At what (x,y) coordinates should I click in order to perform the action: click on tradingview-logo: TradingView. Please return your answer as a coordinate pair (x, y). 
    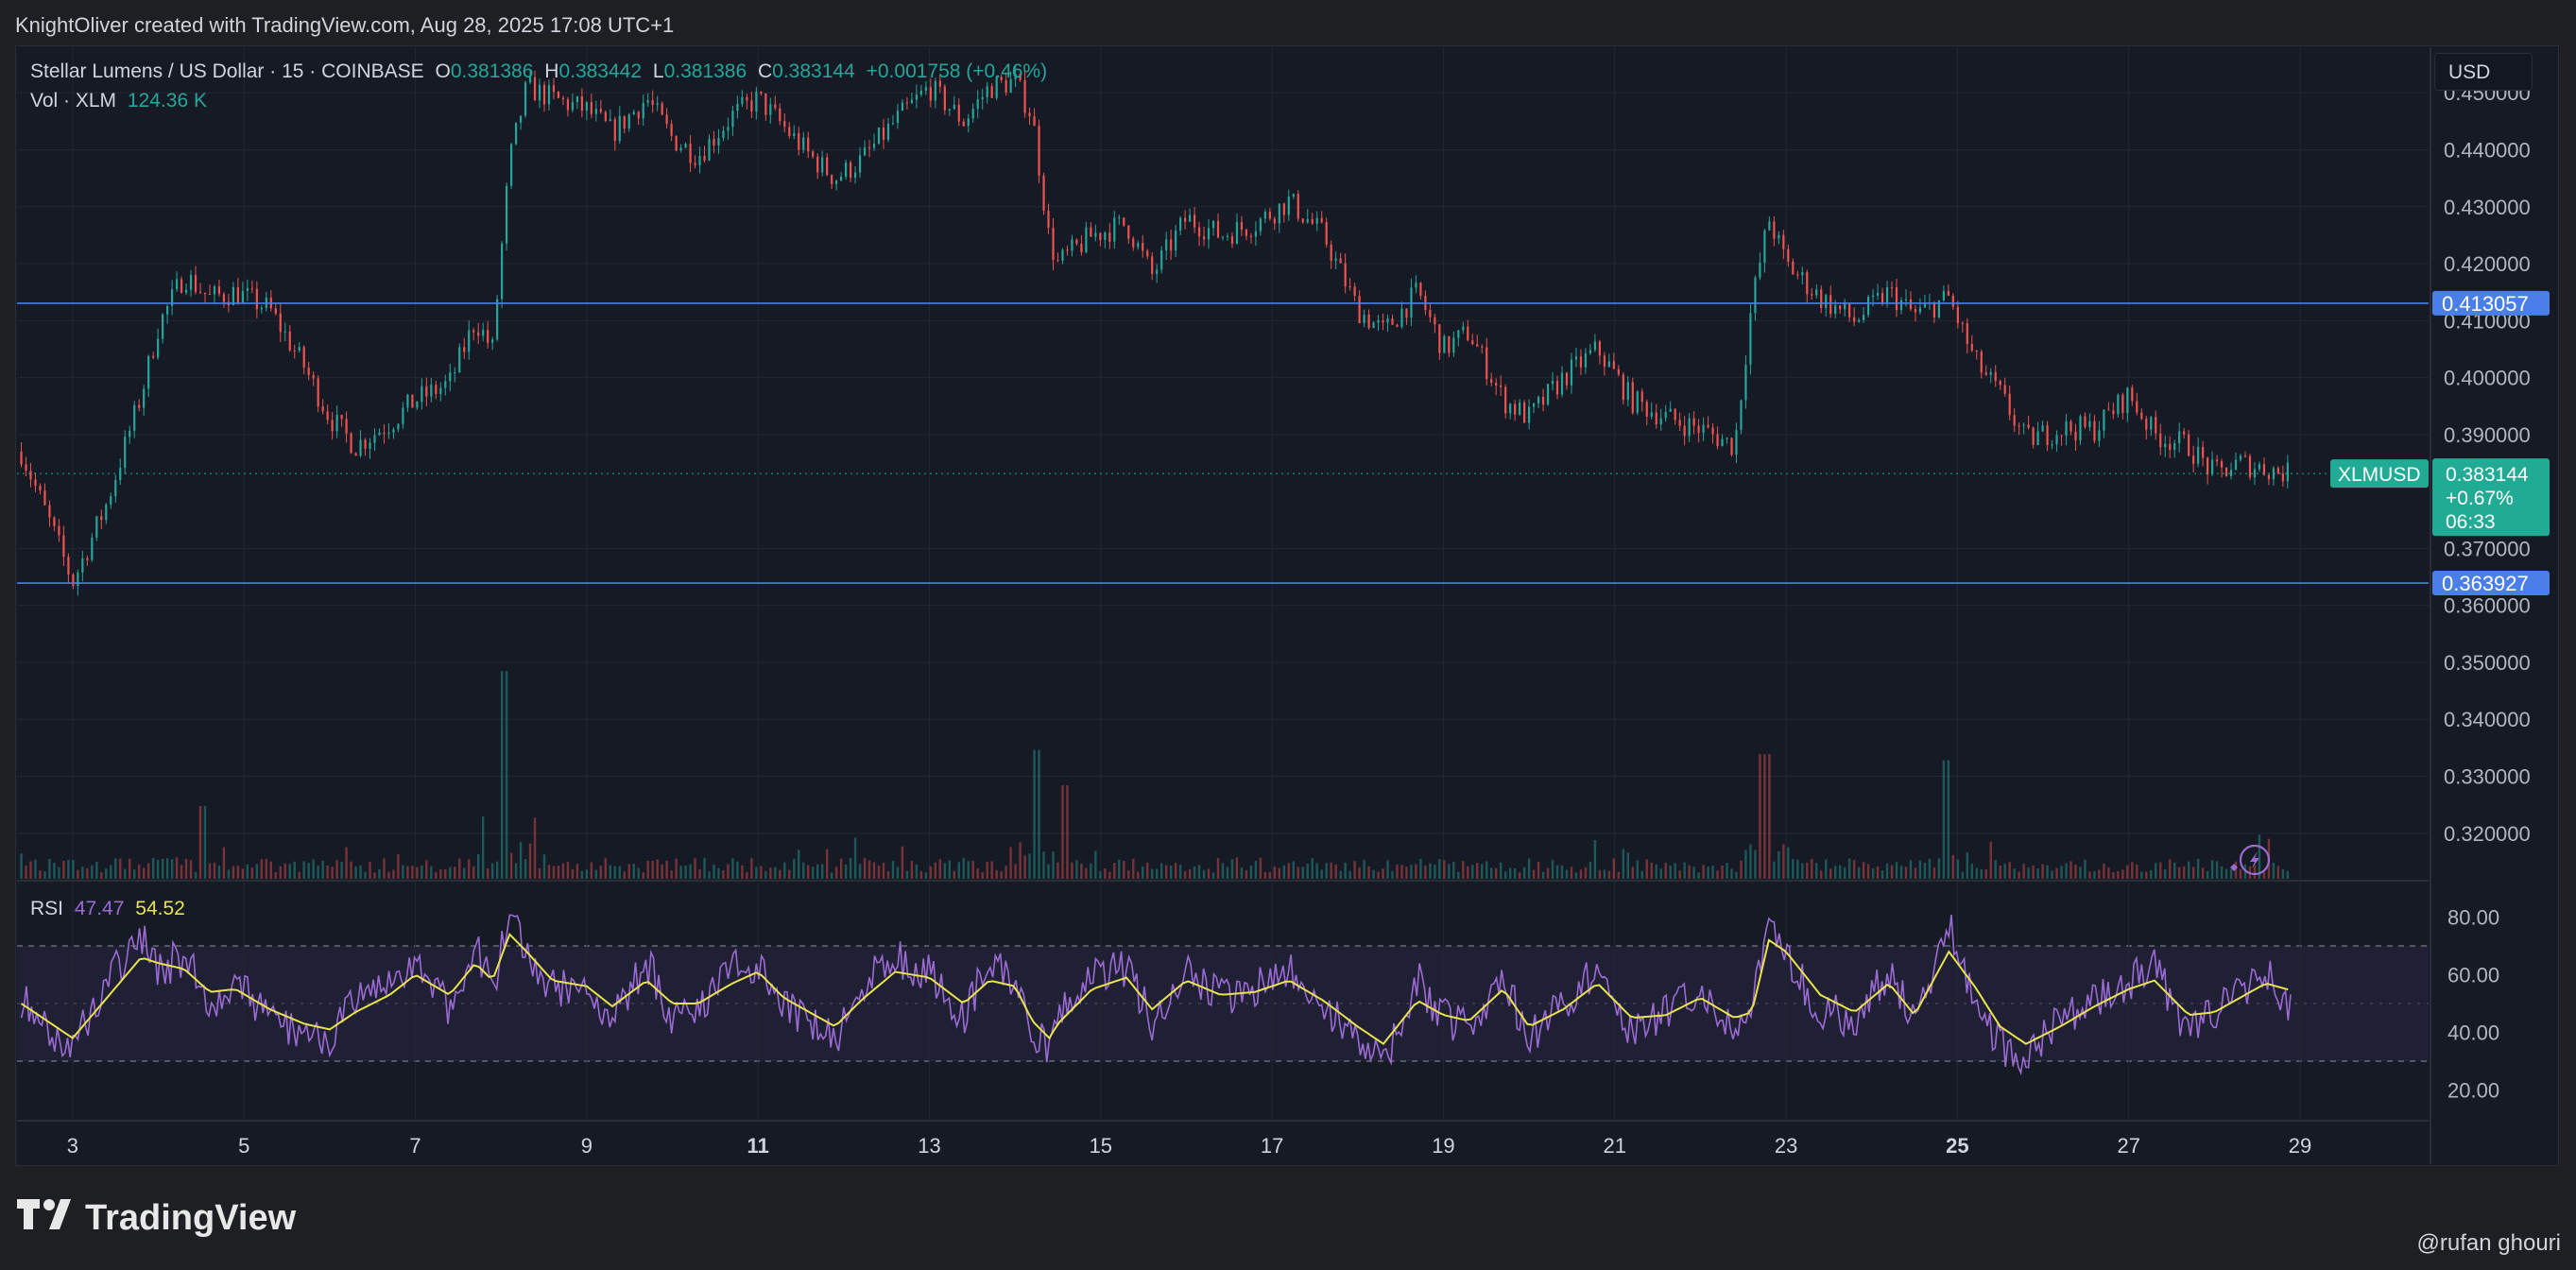
    Looking at the image, I should click on (156, 1218).